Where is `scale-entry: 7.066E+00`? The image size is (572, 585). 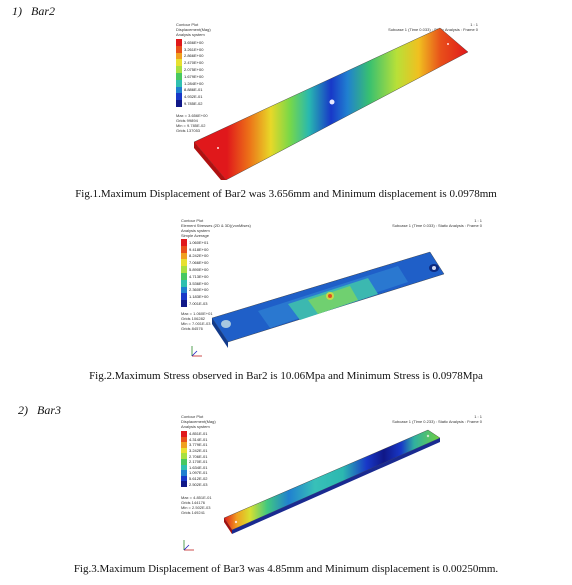 scale-entry: 7.066E+00 is located at coordinates (195, 263).